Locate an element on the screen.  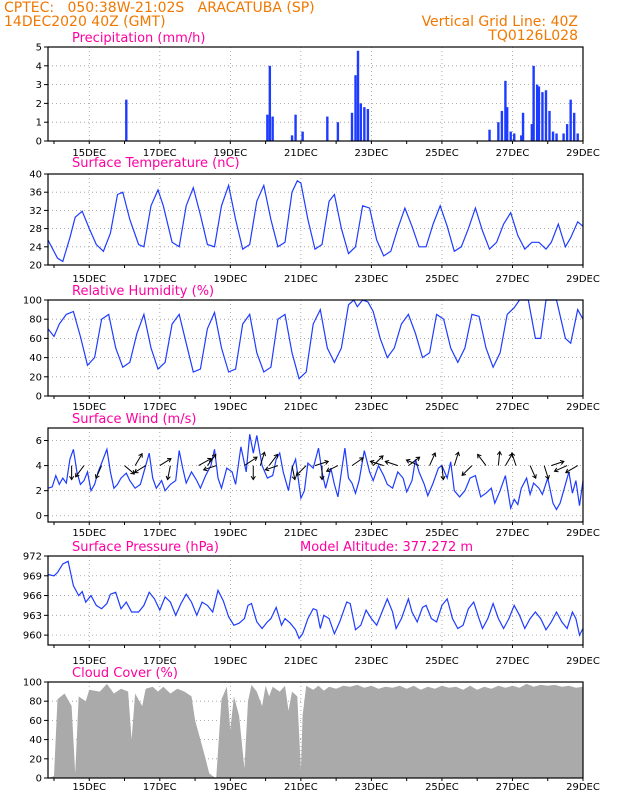
temperature-frame is located at coordinates (315, 219).